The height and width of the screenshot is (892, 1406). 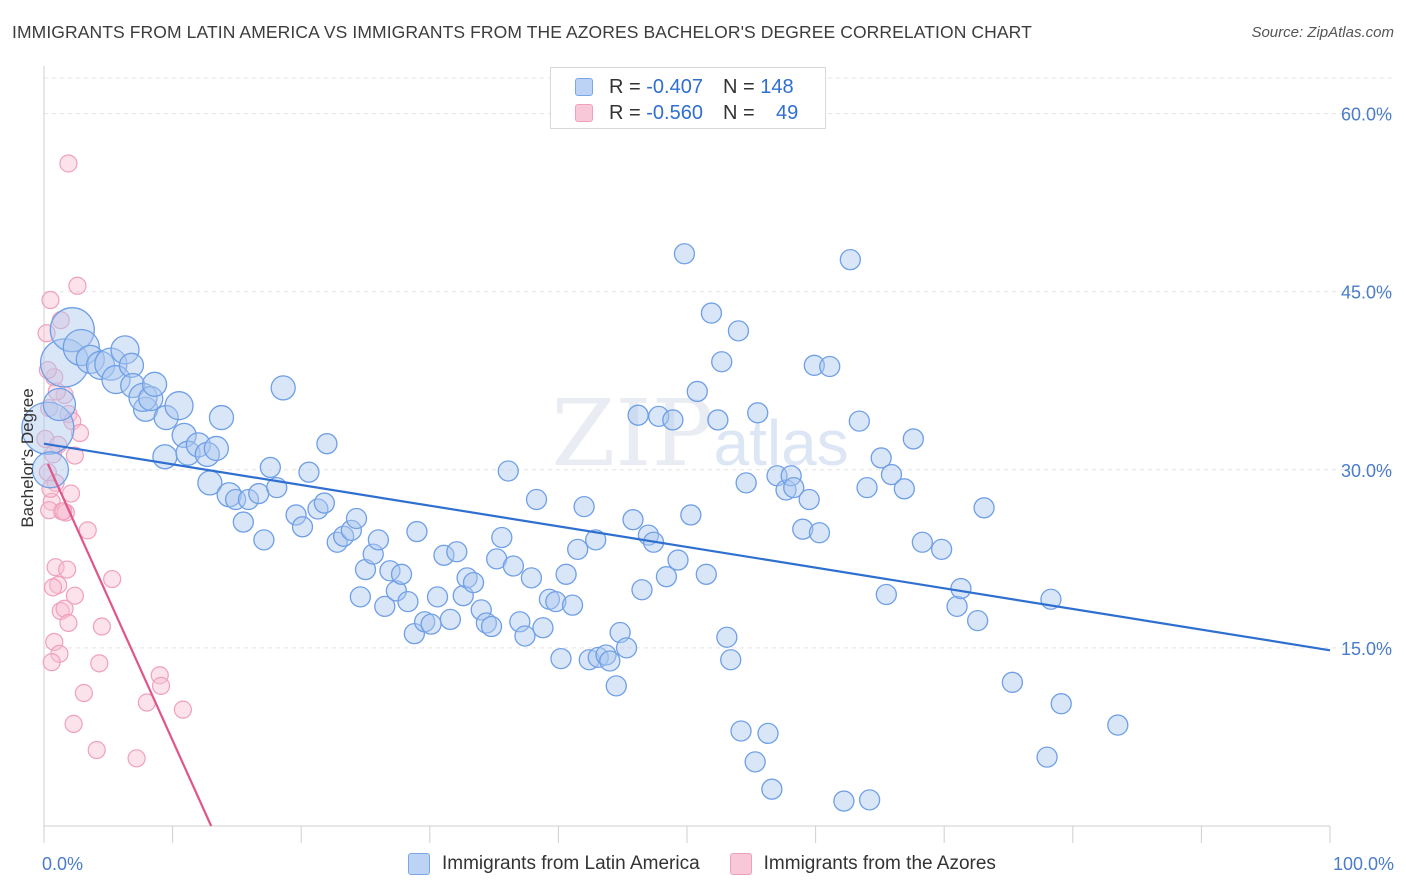 I want to click on legend-item-azores: Immigrants from the Azores, so click(x=862, y=864).